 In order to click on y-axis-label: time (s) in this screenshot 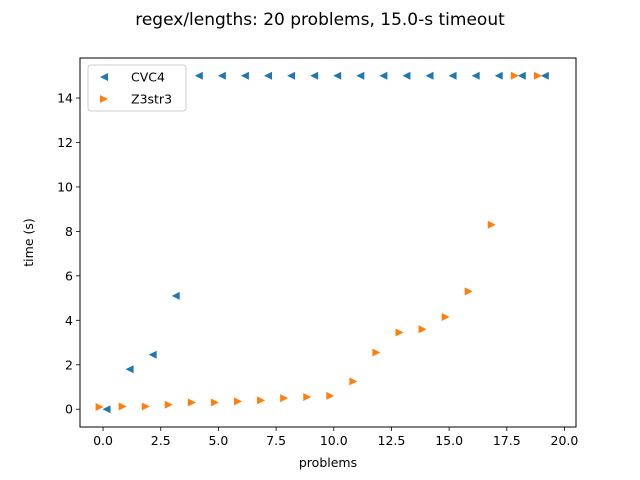, I will do `click(28, 242)`.